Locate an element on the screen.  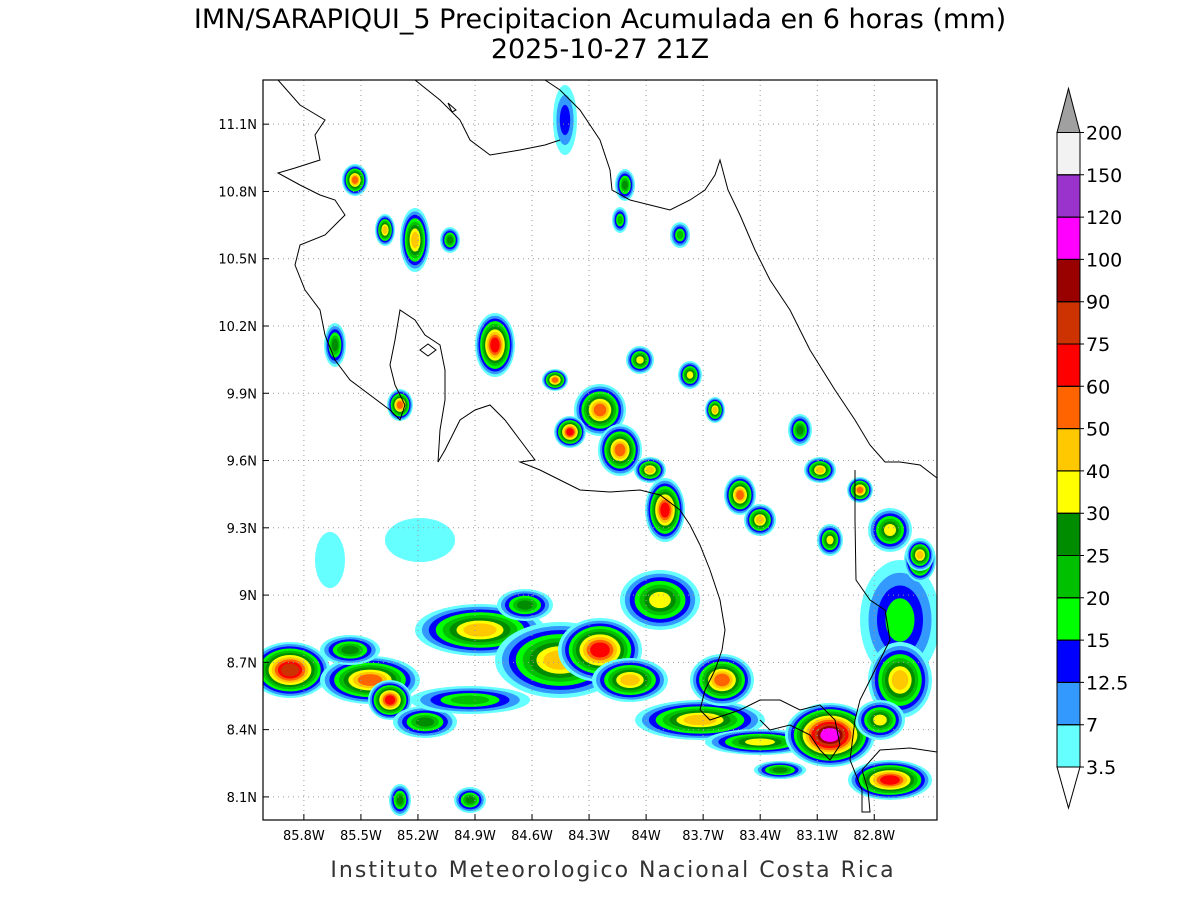
colorbar-extend-high is located at coordinates (1068, 109).